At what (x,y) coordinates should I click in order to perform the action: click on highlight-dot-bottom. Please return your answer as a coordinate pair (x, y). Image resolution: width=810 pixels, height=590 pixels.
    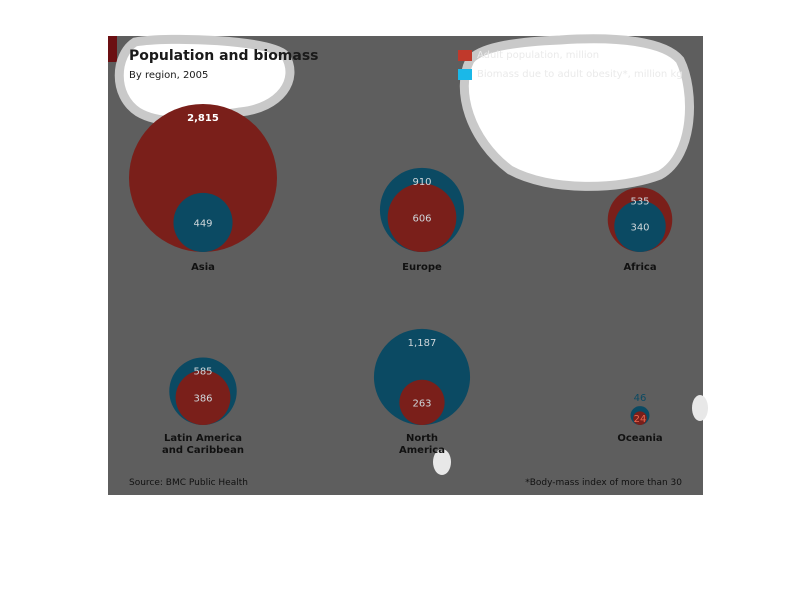
    Looking at the image, I should click on (442, 462).